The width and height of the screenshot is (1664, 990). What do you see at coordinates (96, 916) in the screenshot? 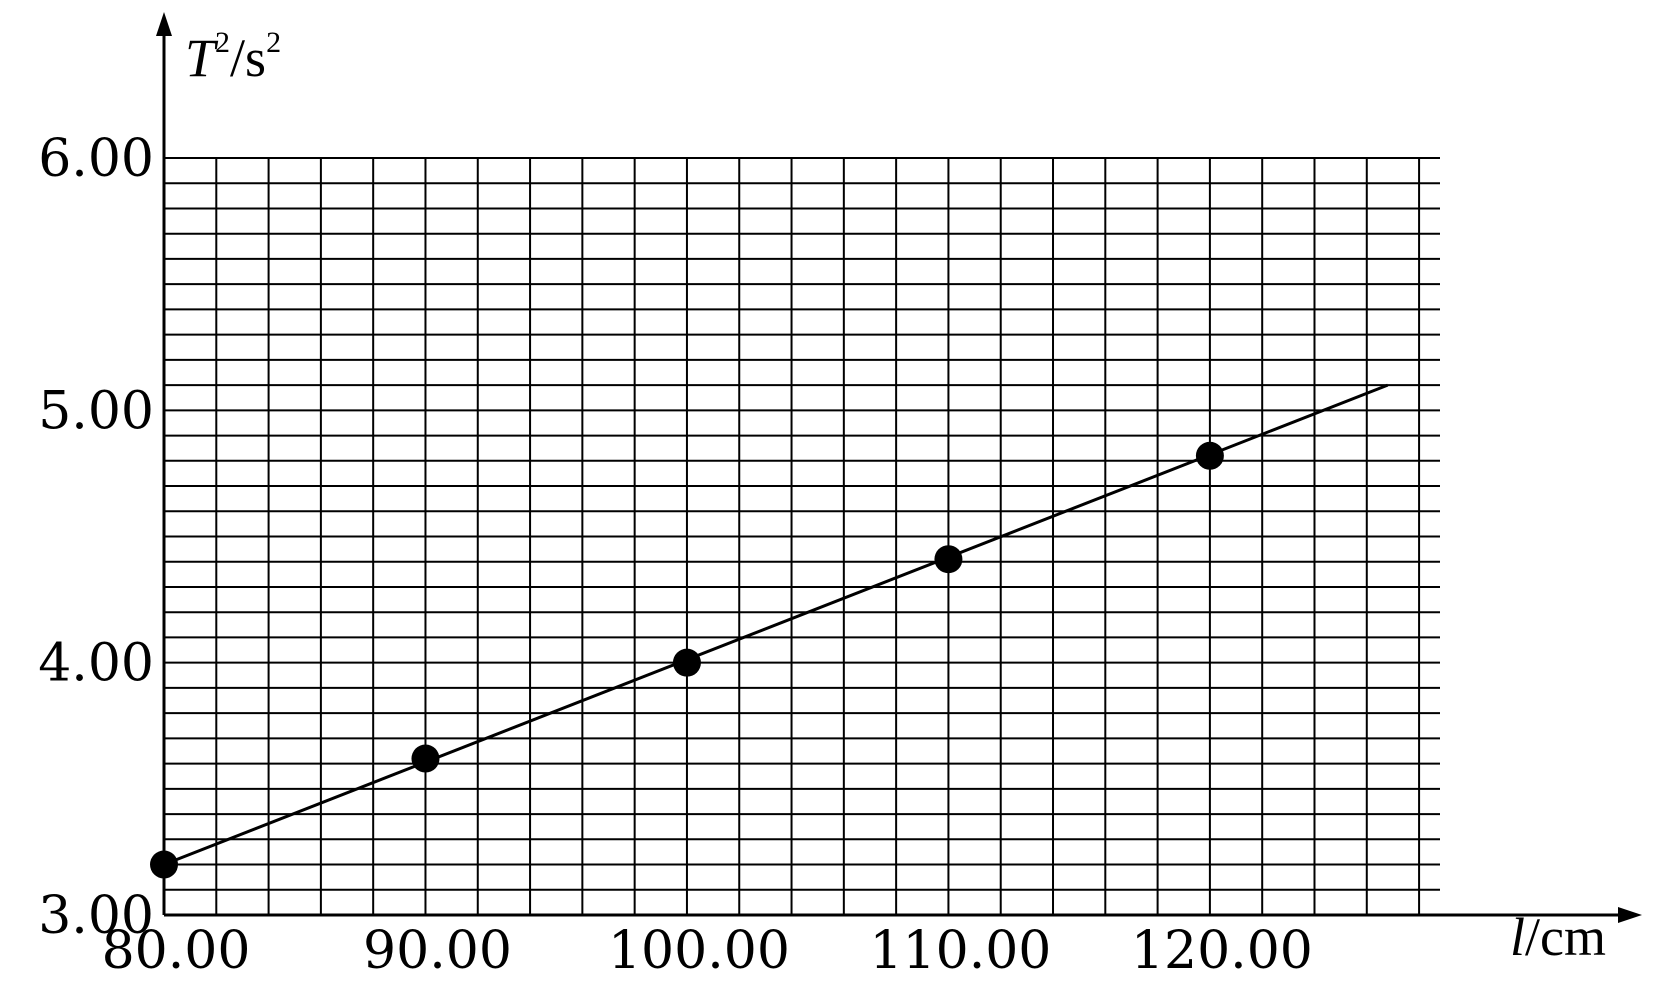
I see `y-tick-label: 3.00` at bounding box center [96, 916].